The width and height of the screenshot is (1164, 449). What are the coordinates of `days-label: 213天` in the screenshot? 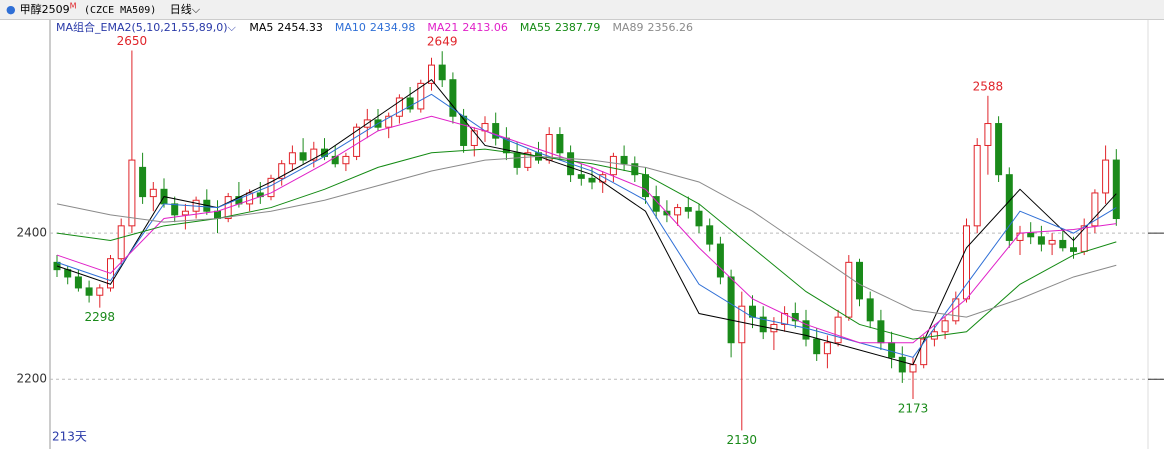 It's located at (69, 437).